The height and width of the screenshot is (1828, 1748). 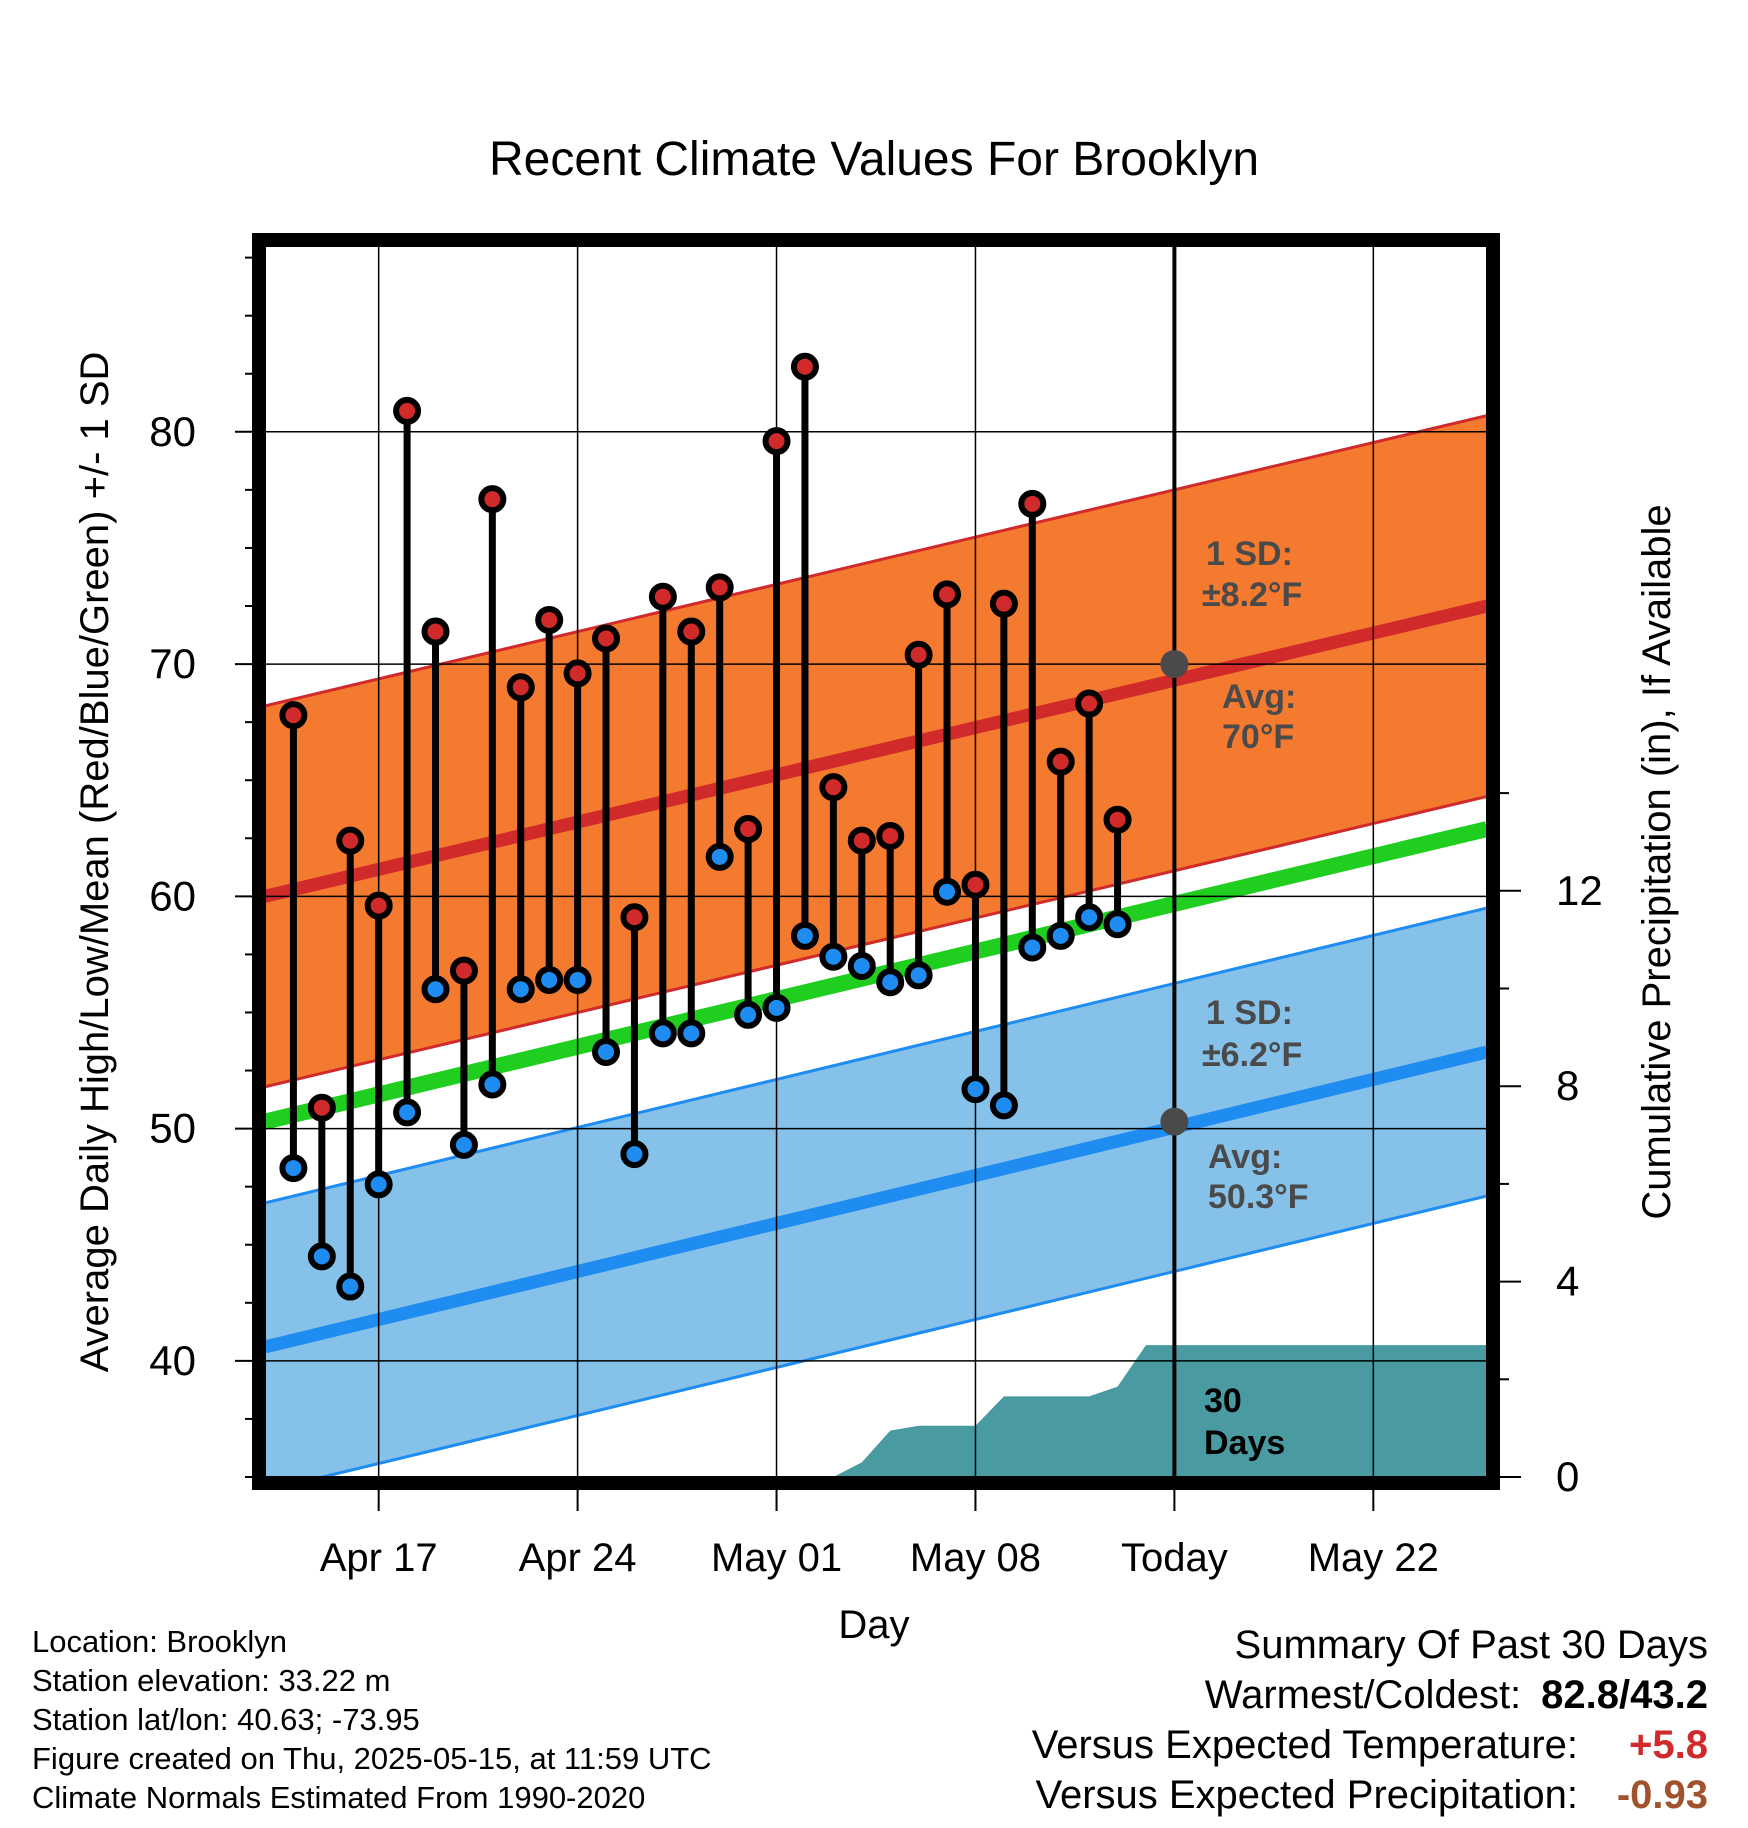 I want to click on y-right-tick-label: 4, so click(x=1567, y=1281).